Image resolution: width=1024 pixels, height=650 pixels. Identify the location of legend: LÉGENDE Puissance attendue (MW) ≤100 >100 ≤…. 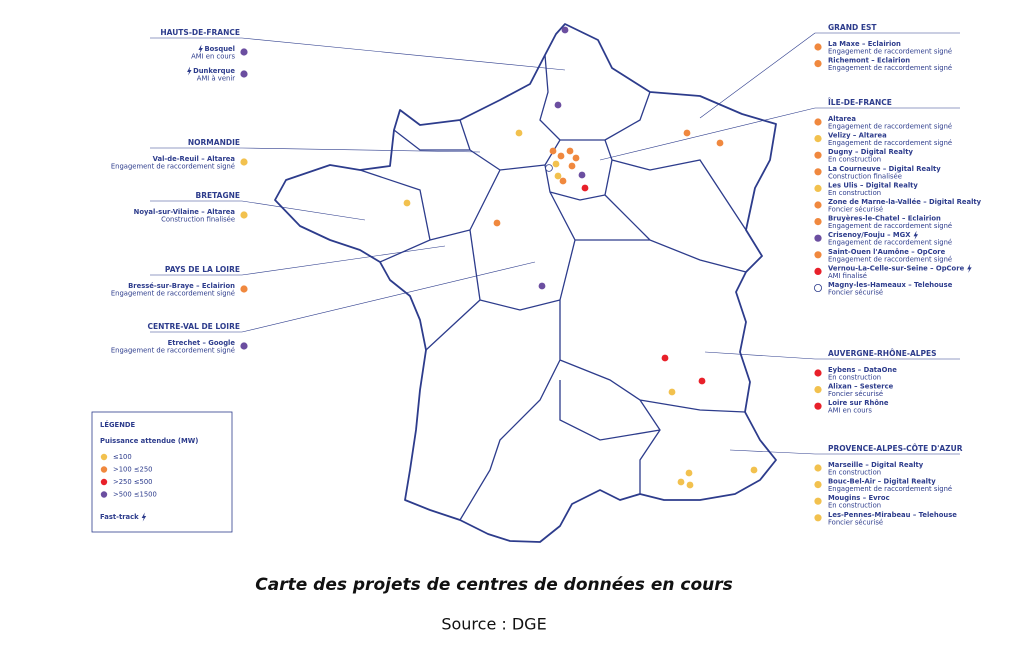
(162, 472).